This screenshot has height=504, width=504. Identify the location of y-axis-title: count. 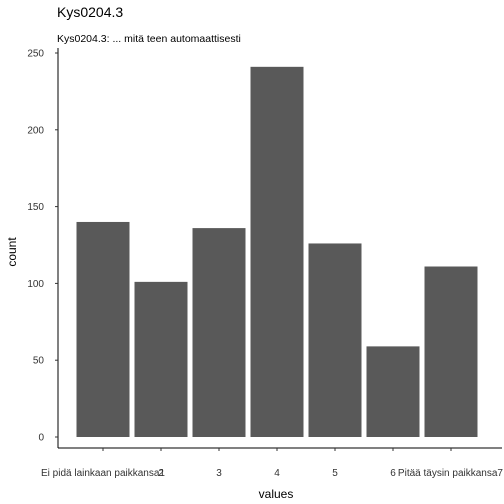
(12, 252).